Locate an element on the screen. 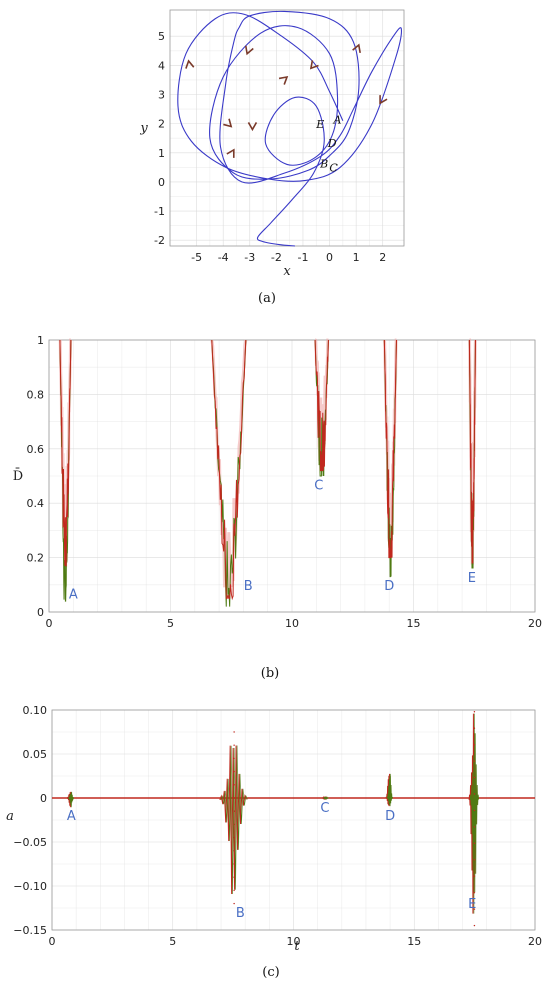 This screenshot has height=987, width=550. y-tick-label: 5 is located at coordinates (161, 36).